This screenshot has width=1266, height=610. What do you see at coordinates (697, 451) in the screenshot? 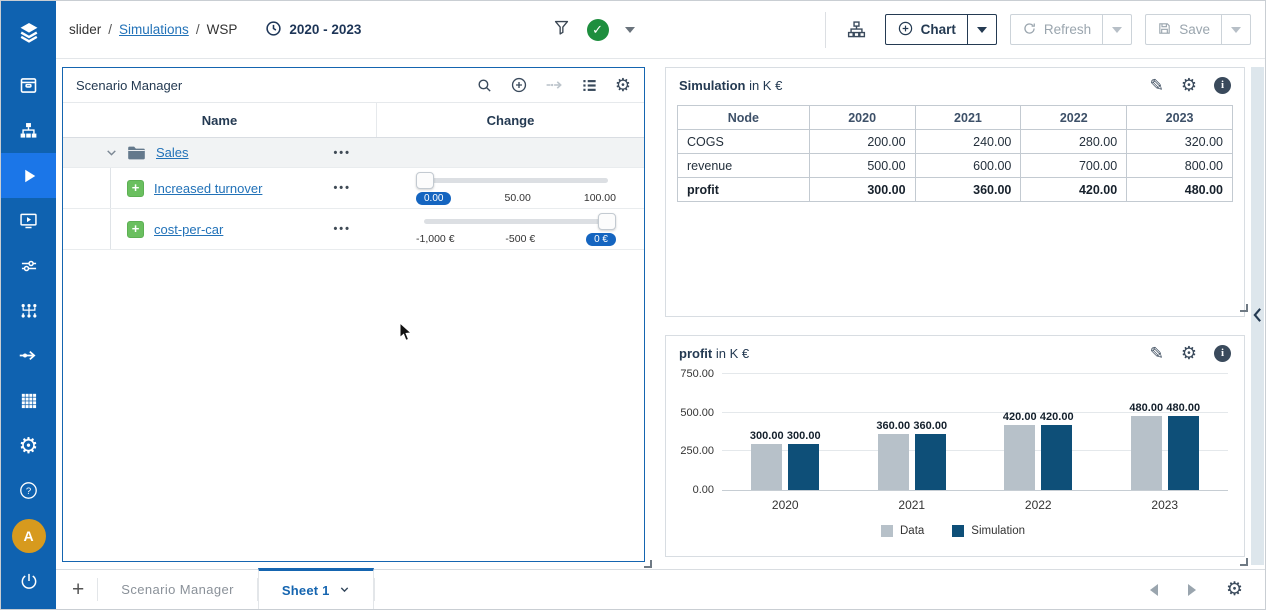
I see `y-axis-tick-label: 250.00` at bounding box center [697, 451].